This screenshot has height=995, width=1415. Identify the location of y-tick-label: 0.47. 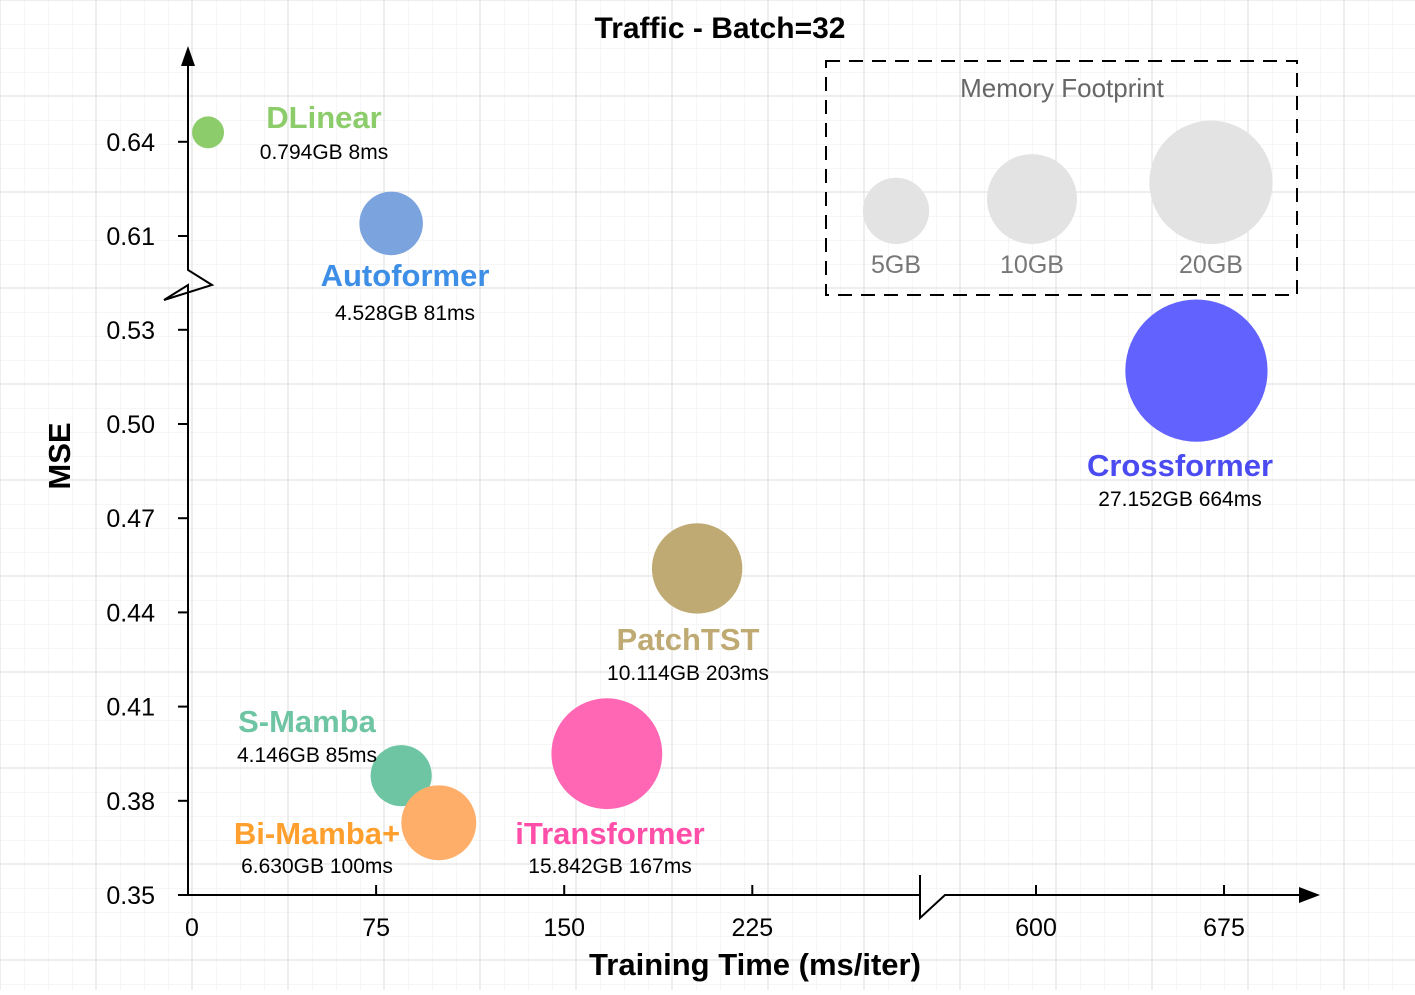
(130, 519).